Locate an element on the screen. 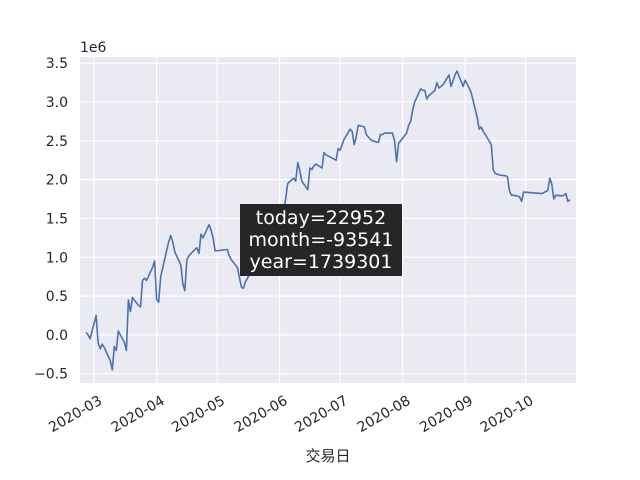  y-tick-label: 0.5 is located at coordinates (57, 297).